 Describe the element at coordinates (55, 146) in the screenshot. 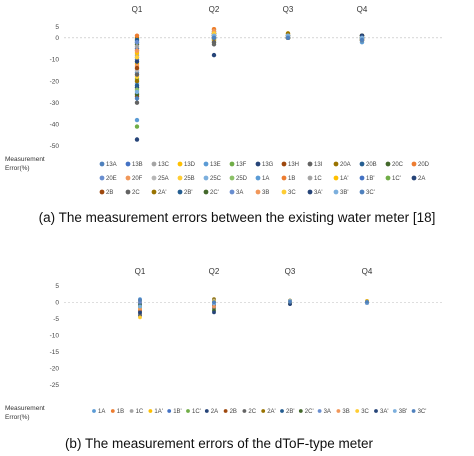

I see `y-tick-label: -50` at that location.